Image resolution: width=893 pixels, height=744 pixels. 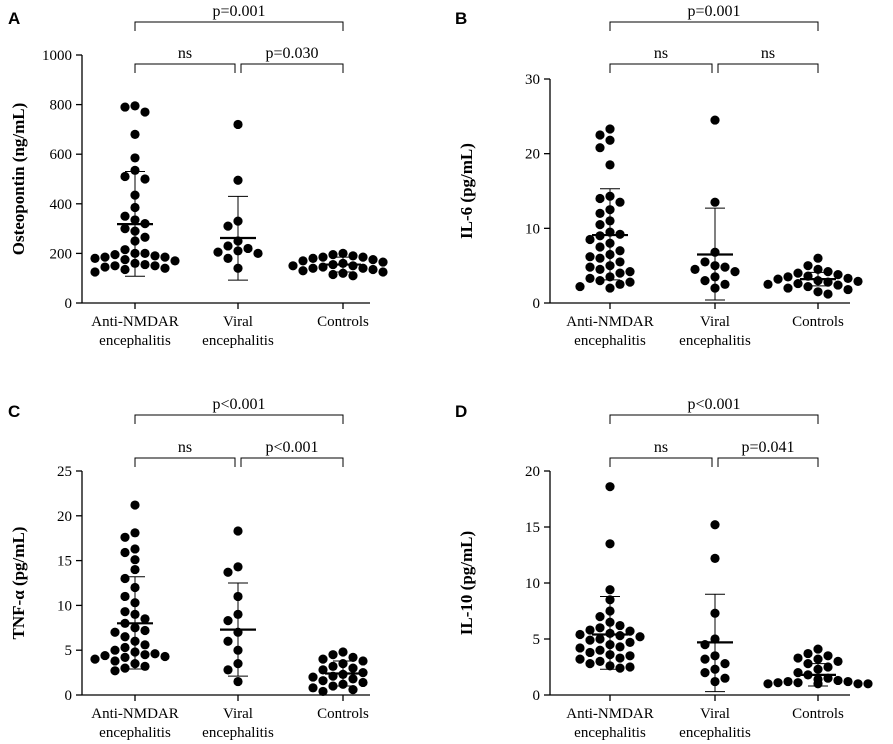 What do you see at coordinates (64, 562) in the screenshot?
I see `y-tick-label: 15` at bounding box center [64, 562].